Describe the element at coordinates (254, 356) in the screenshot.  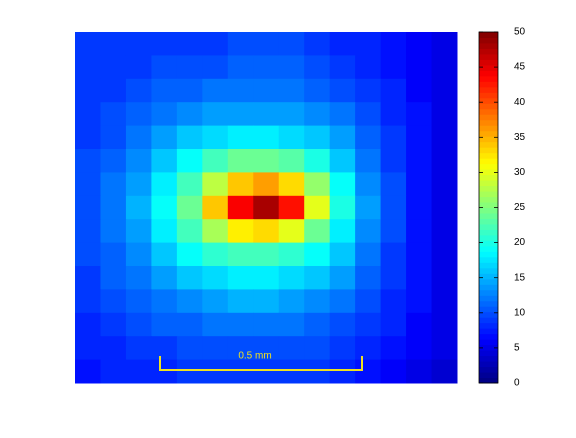
I see `scale-bar-label: 0.5 mm` at that location.